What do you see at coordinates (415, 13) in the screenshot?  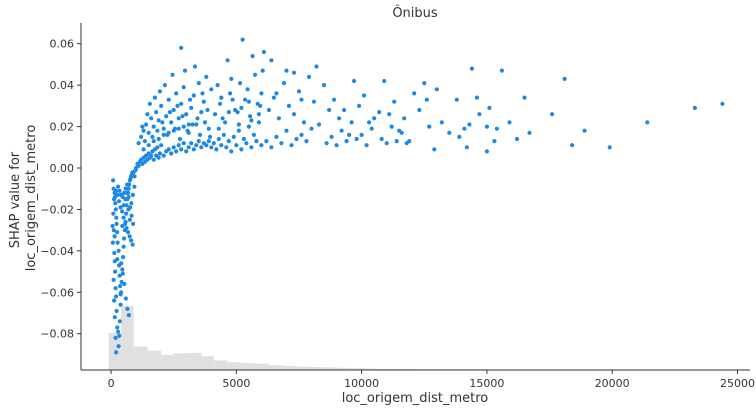 I see `chart-title: Ônibus` at bounding box center [415, 13].